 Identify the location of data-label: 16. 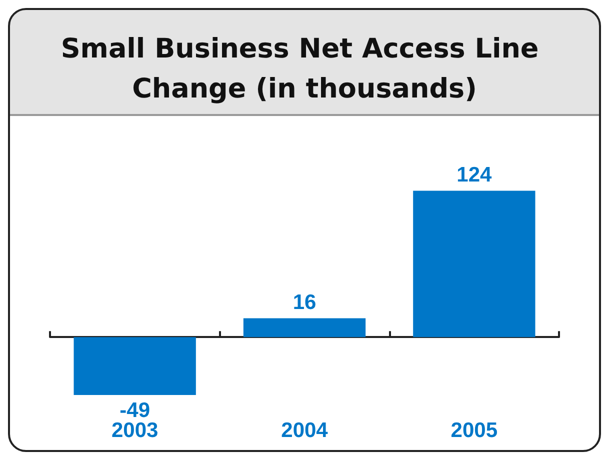
(304, 302).